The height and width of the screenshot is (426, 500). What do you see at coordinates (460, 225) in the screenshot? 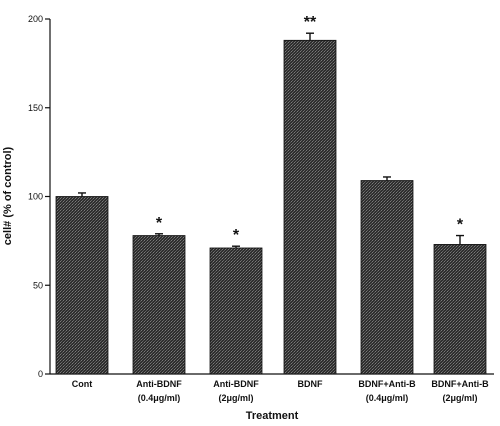
I see `significance-marker-5: *` at bounding box center [460, 225].